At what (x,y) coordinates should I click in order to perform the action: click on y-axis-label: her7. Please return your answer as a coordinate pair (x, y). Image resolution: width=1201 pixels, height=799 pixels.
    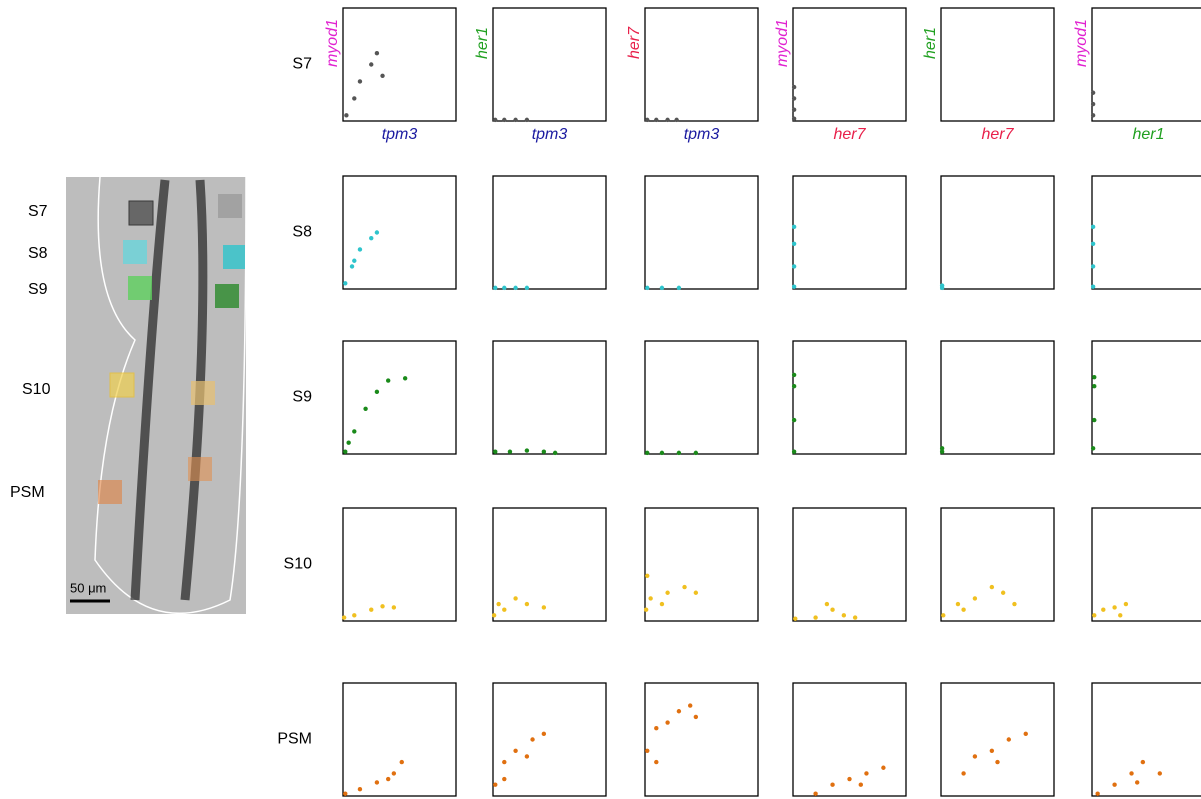
    Looking at the image, I should click on (634, 42).